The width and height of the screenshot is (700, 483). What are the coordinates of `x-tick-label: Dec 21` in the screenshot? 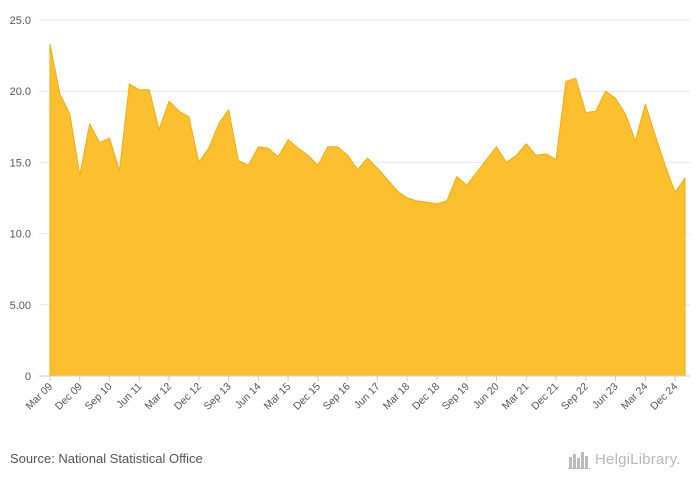 It's located at (545, 397).